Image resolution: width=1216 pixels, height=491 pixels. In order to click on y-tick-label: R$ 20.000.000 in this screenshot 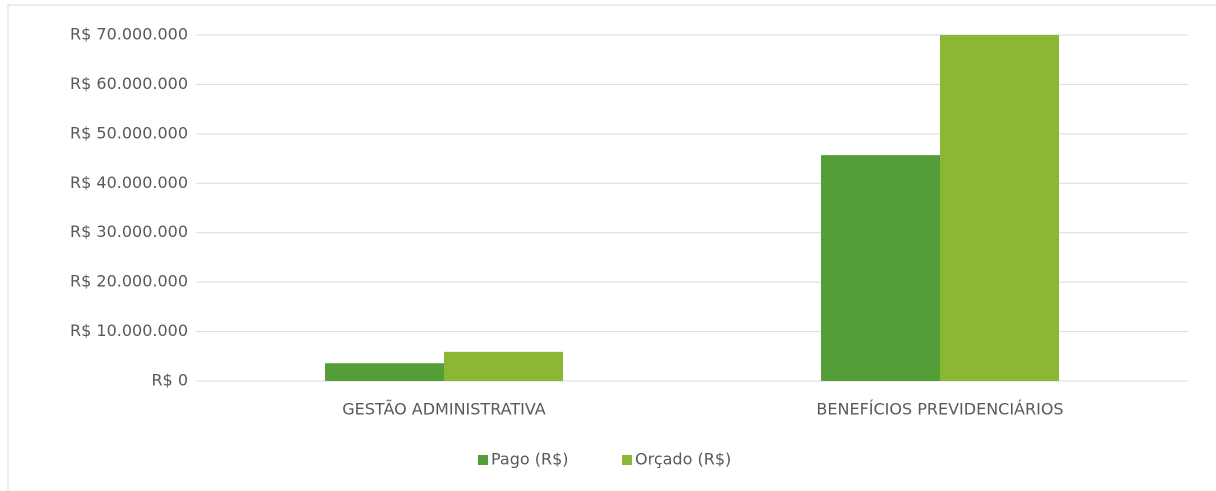, I will do `click(129, 281)`.